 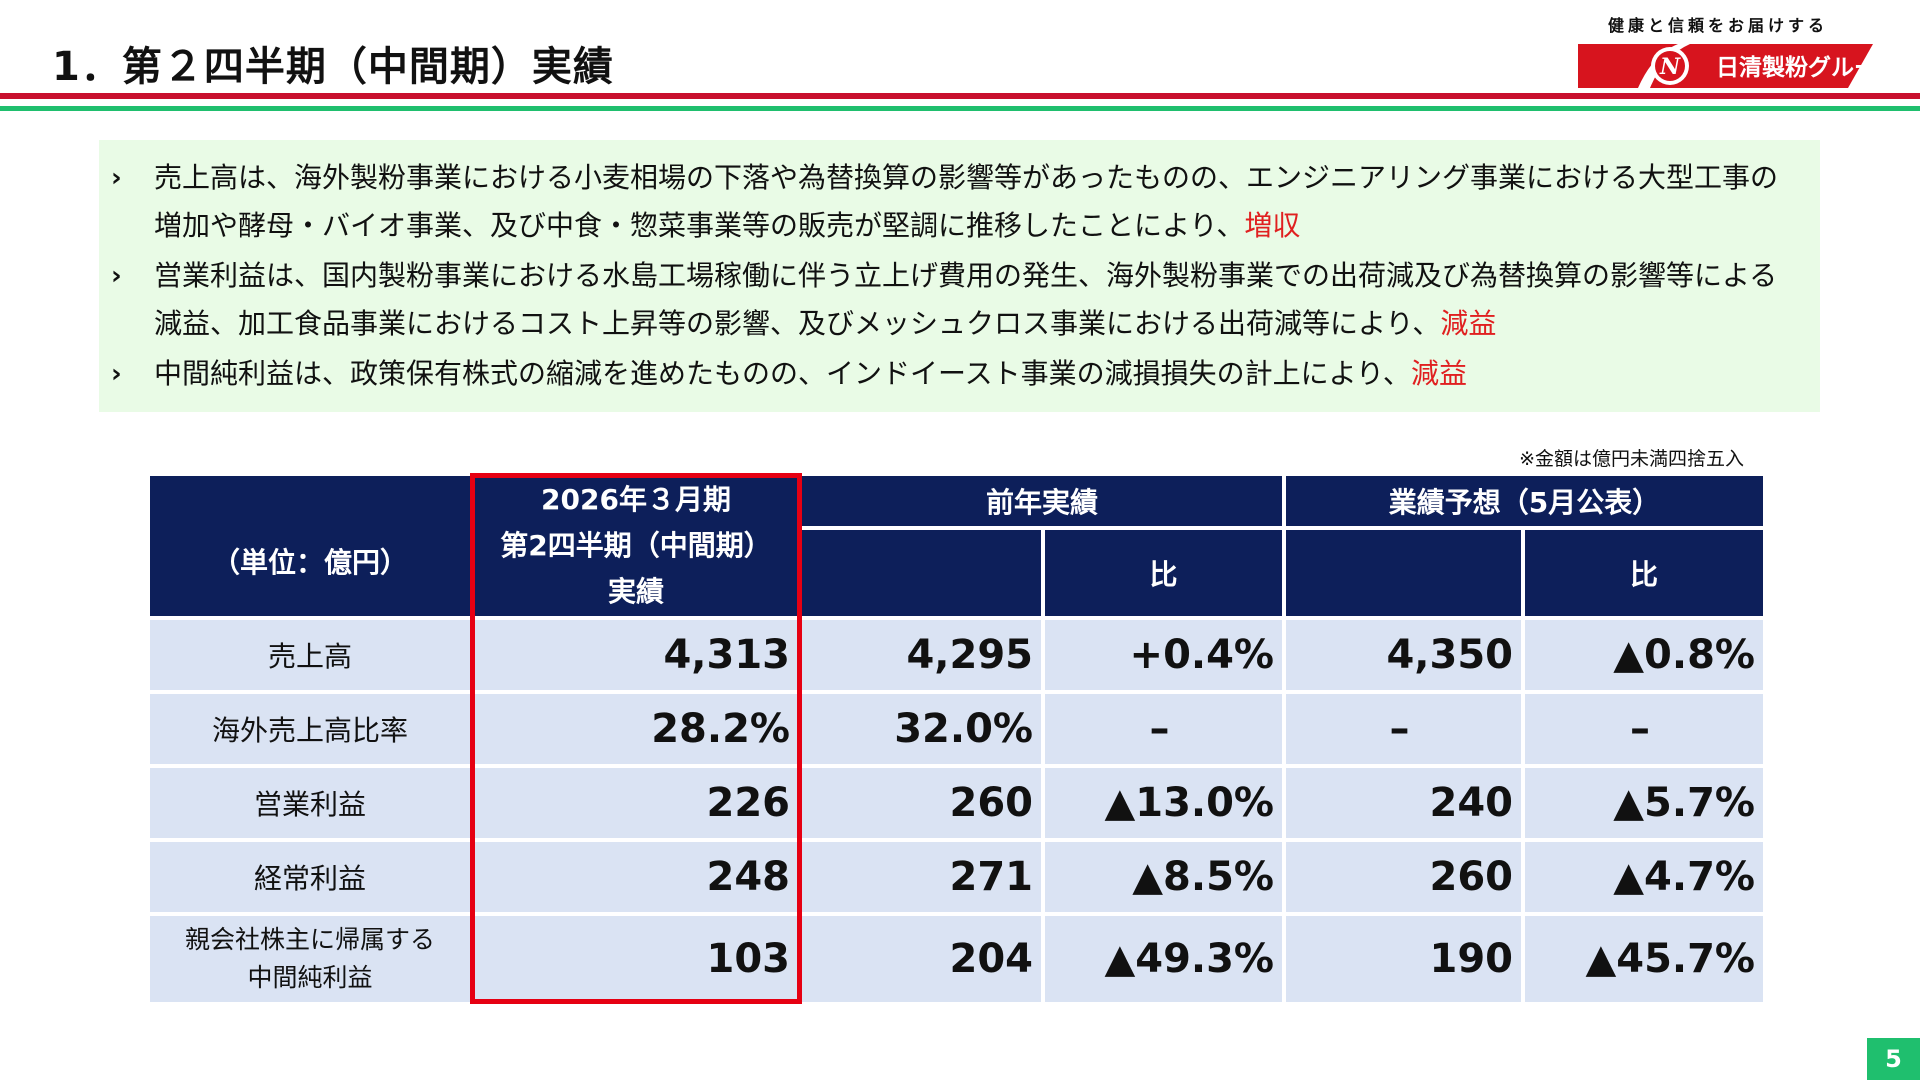 I want to click on forecast-value-header, so click(x=1403, y=573).